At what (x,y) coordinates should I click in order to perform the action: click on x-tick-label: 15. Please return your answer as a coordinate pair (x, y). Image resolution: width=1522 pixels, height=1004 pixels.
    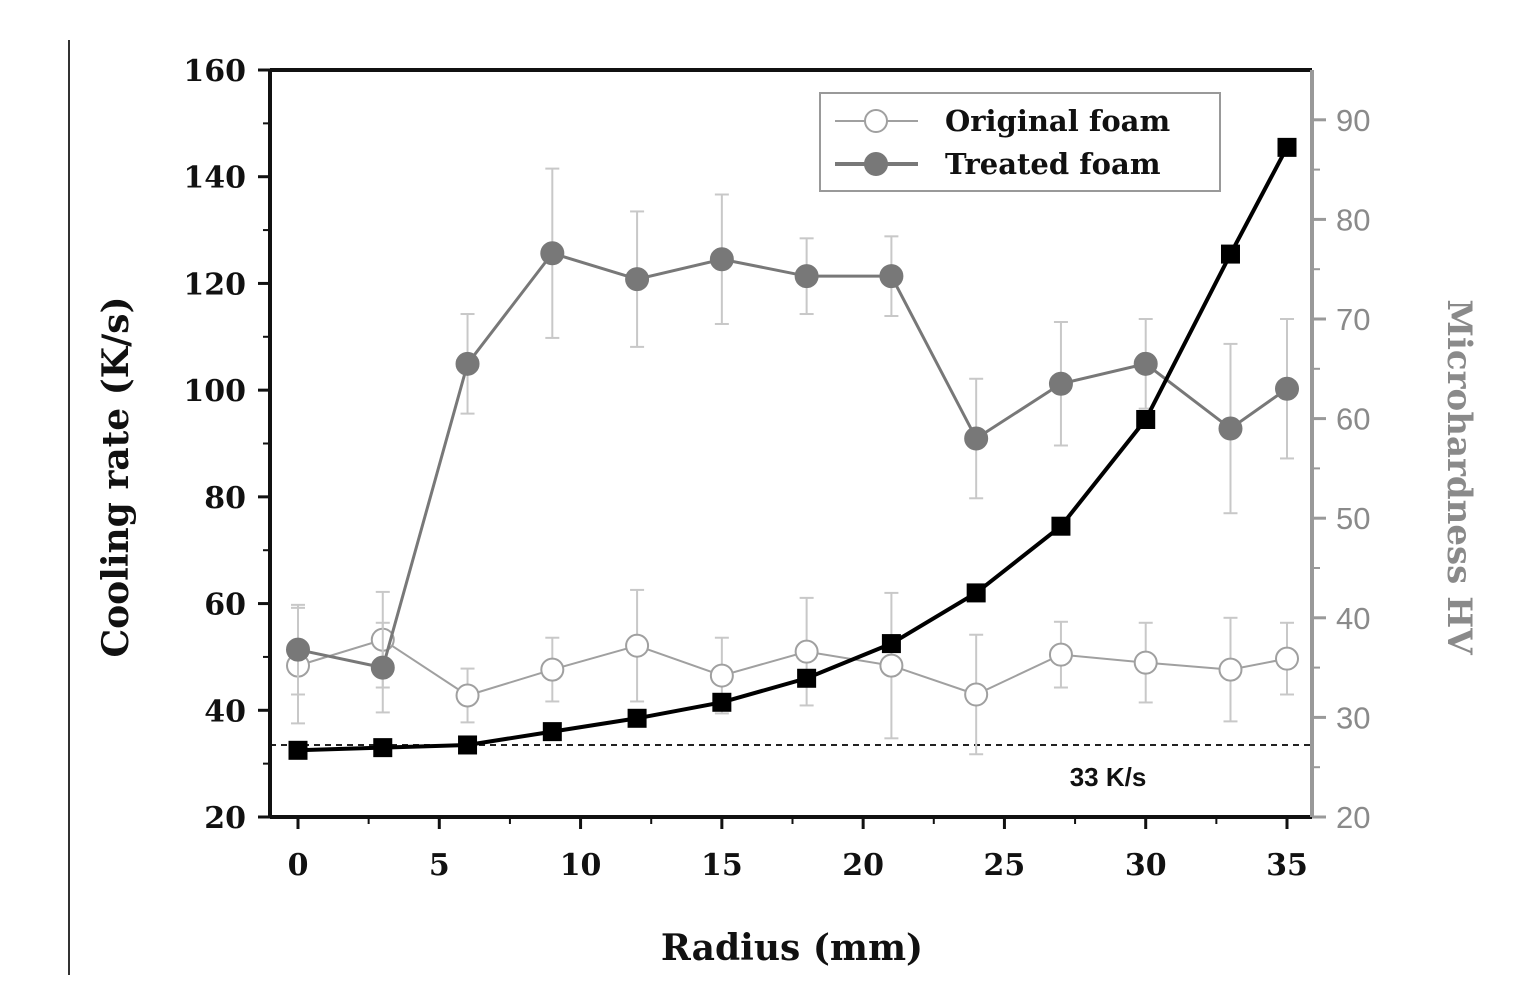
    Looking at the image, I should click on (722, 865).